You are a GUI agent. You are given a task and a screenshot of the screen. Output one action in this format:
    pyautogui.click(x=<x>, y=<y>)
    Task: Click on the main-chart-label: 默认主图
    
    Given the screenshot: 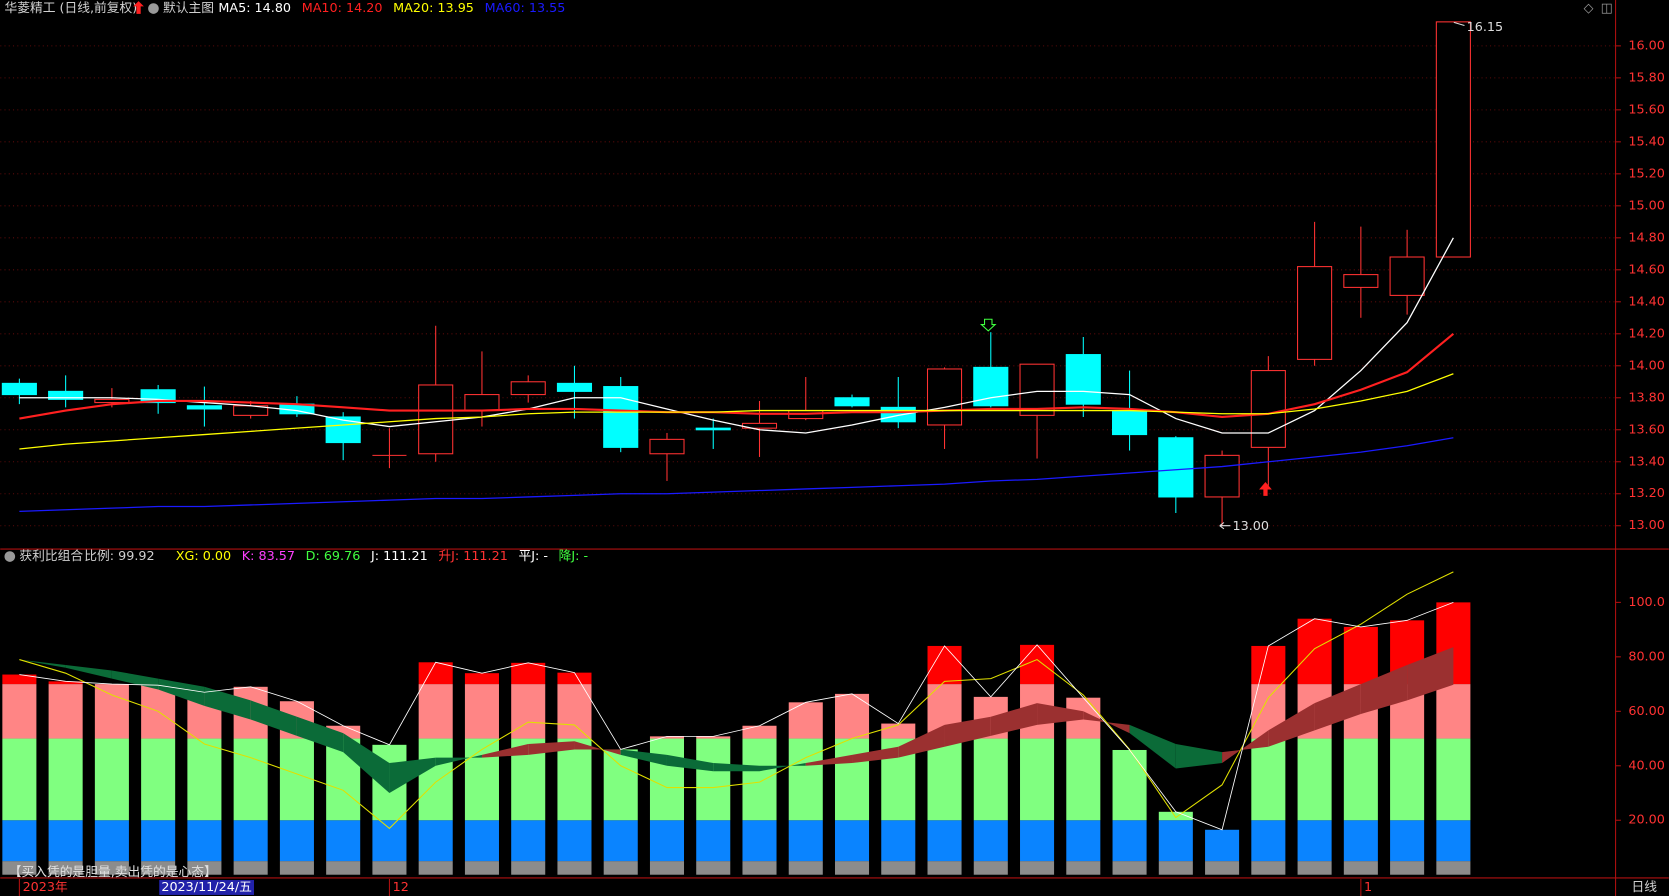 What is the action you would take?
    pyautogui.click(x=188, y=8)
    